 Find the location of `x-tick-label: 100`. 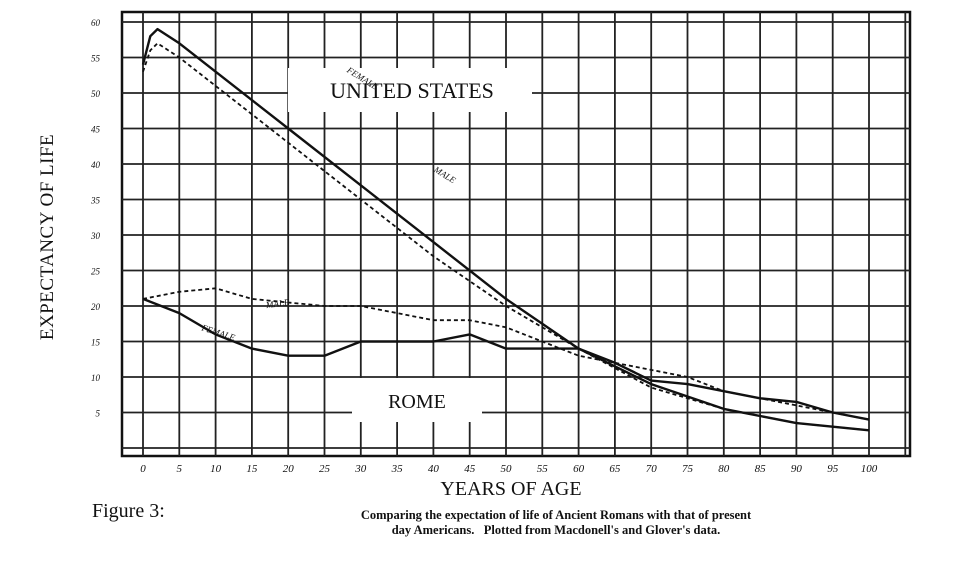

x-tick-label: 100 is located at coordinates (869, 469).